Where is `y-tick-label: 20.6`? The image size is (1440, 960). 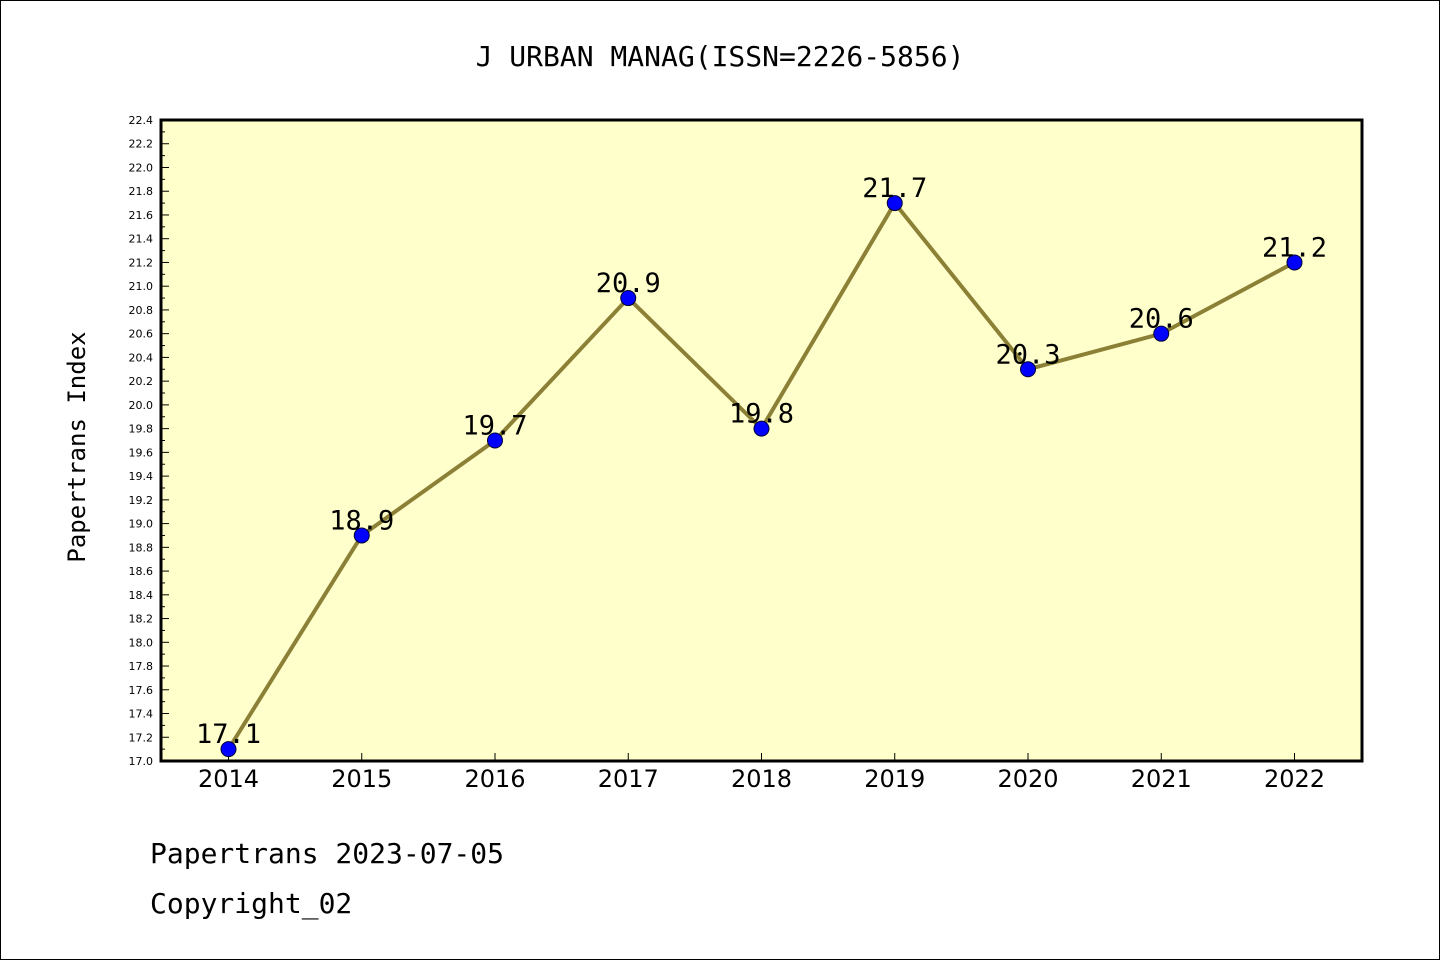 y-tick-label: 20.6 is located at coordinates (141, 334).